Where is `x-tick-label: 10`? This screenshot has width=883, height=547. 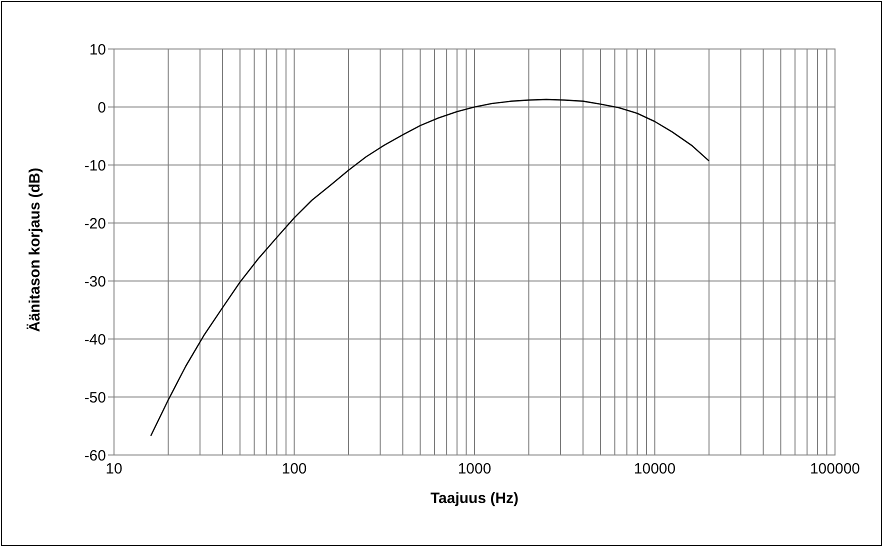 x-tick-label: 10 is located at coordinates (114, 469).